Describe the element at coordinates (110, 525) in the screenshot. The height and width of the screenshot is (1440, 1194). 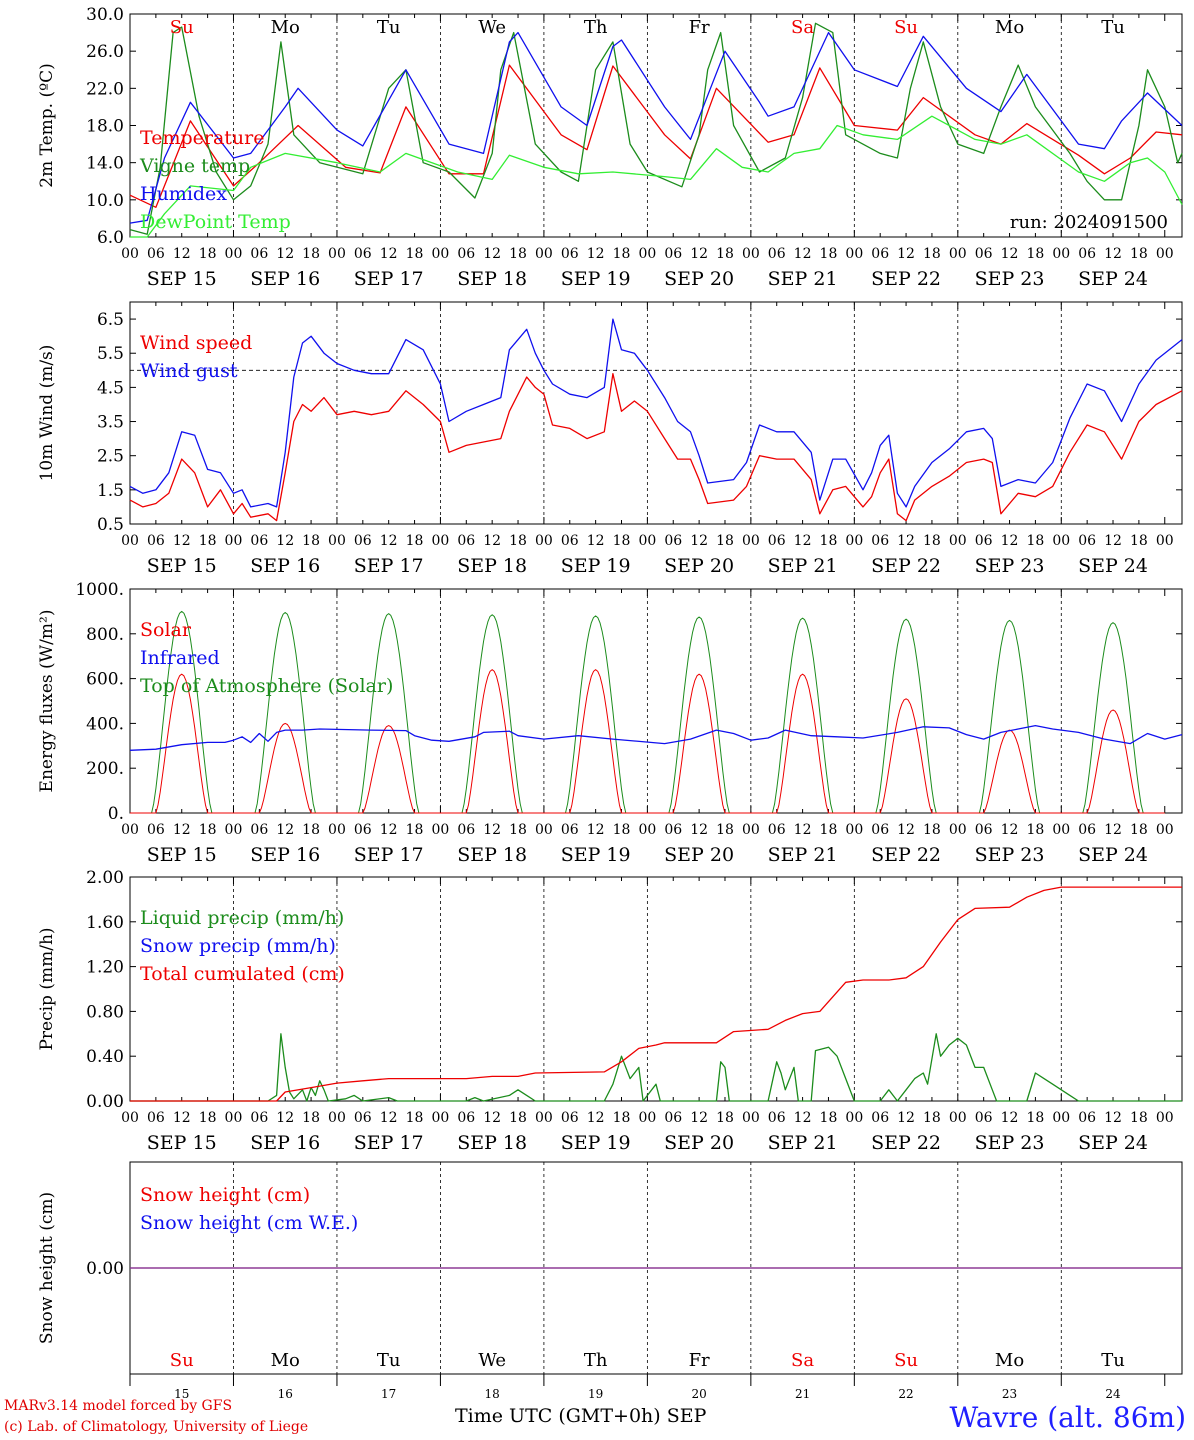
I see `y-tick-label: 0.5` at that location.